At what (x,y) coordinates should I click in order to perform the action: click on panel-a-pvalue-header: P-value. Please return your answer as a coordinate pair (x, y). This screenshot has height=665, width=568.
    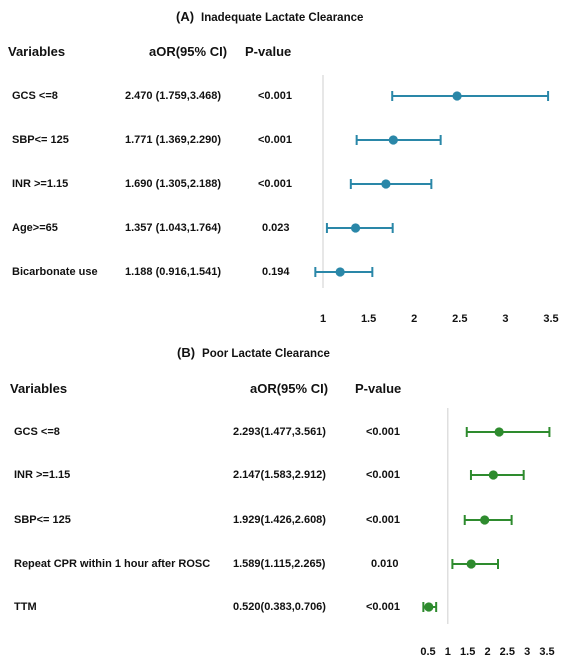
    Looking at the image, I should click on (268, 51).